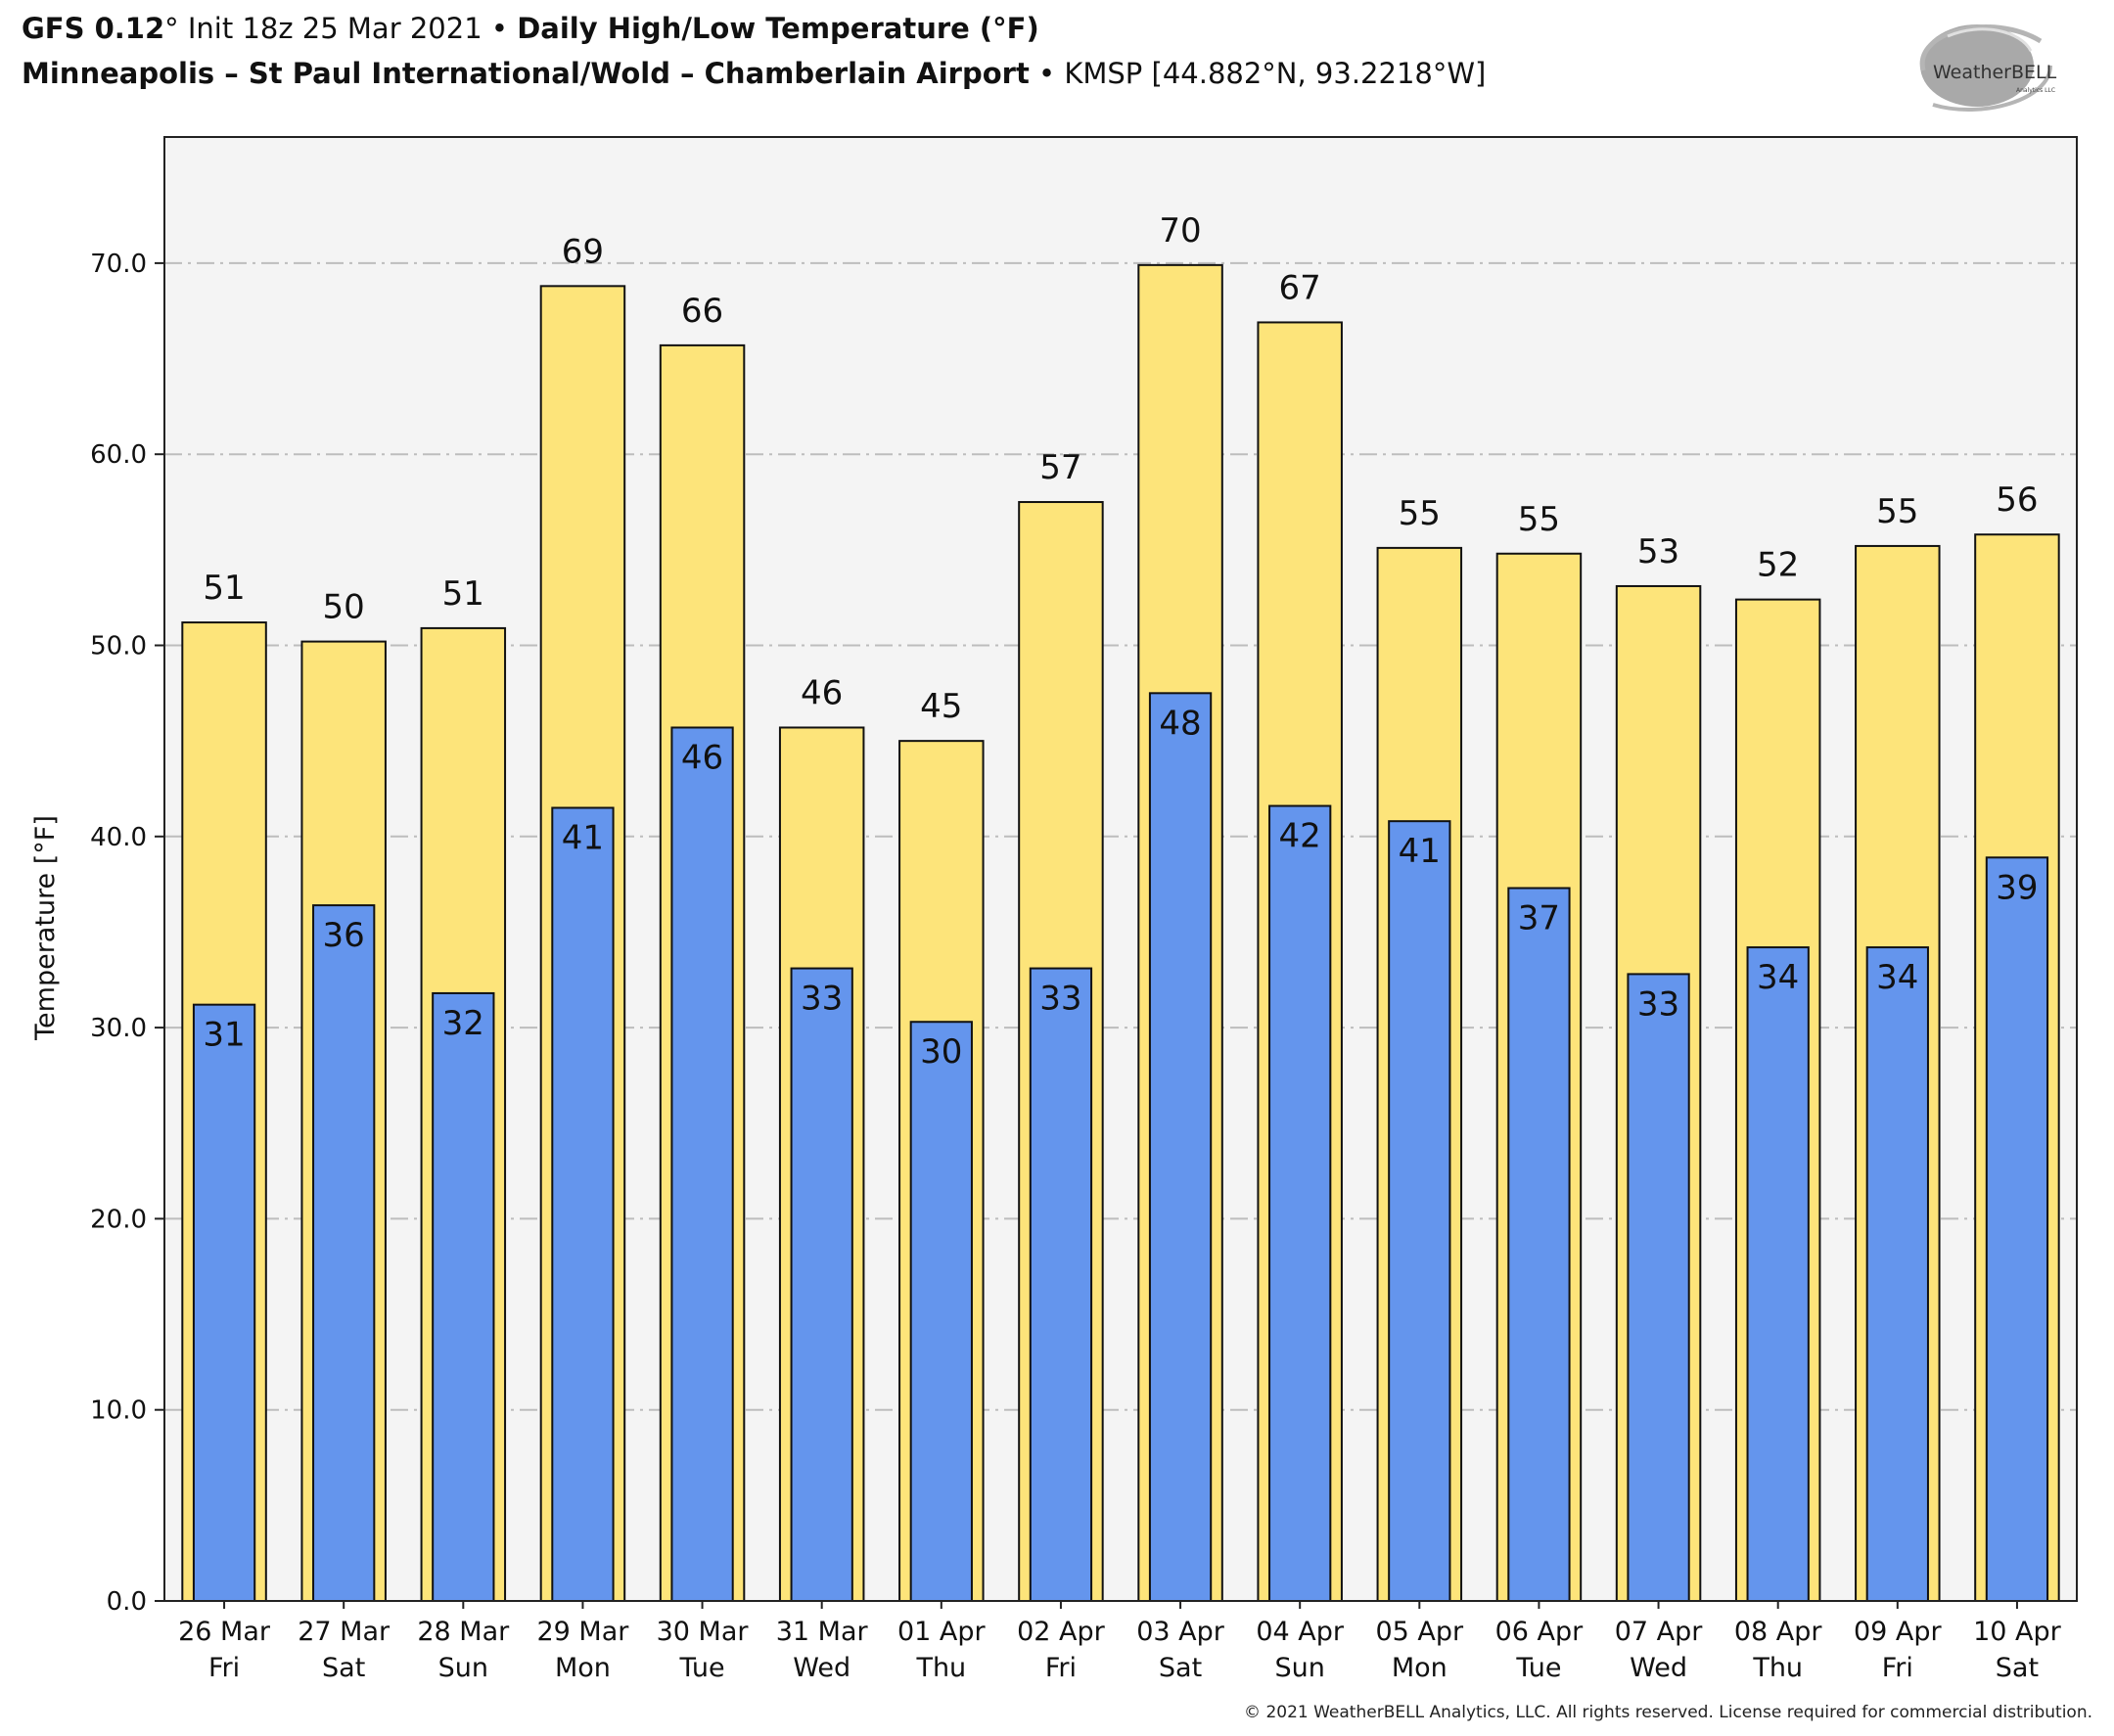  What do you see at coordinates (582, 1632) in the screenshot?
I see `x-tick-label-date: 29 Mar` at bounding box center [582, 1632].